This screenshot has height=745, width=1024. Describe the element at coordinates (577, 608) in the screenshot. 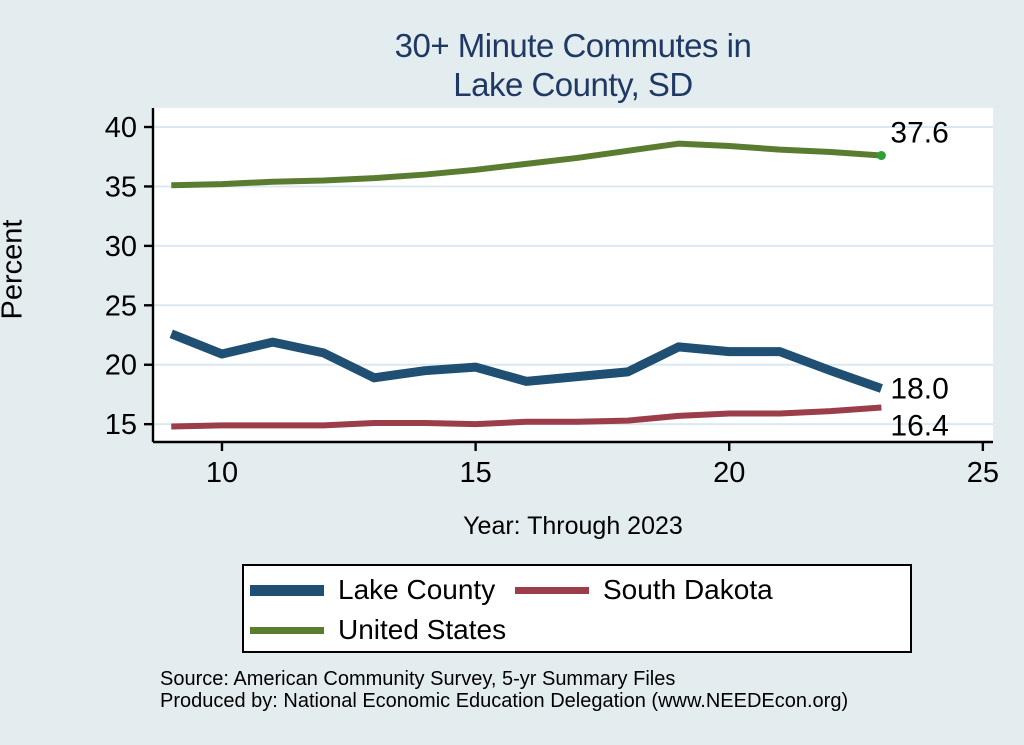

I see `legend-box: Lake County South Dakota United States` at that location.